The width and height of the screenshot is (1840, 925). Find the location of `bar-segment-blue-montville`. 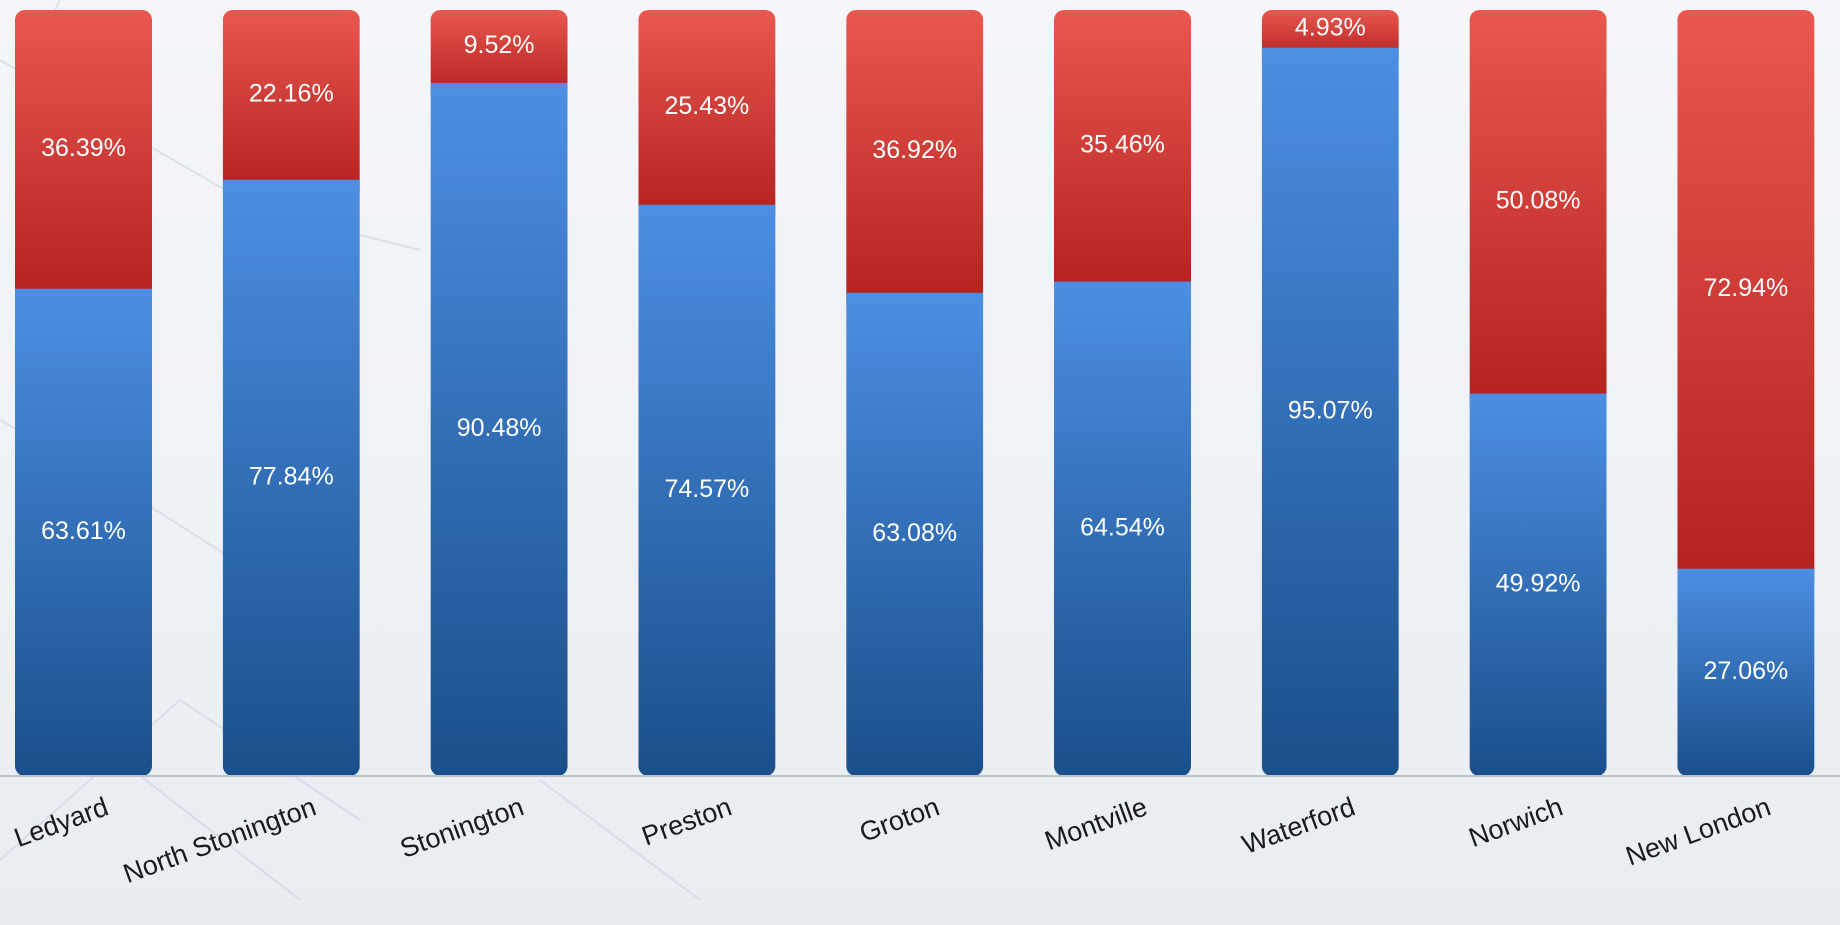

bar-segment-blue-montville is located at coordinates (1122, 528).